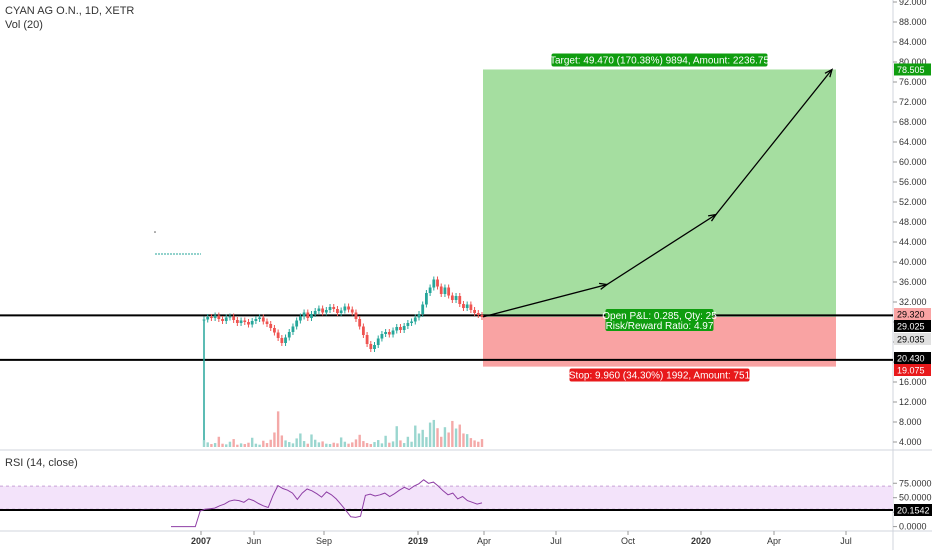 Image resolution: width=932 pixels, height=550 pixels. What do you see at coordinates (70, 11) in the screenshot?
I see `chart-title: CYAN AG O.N., 1D, XETR` at bounding box center [70, 11].